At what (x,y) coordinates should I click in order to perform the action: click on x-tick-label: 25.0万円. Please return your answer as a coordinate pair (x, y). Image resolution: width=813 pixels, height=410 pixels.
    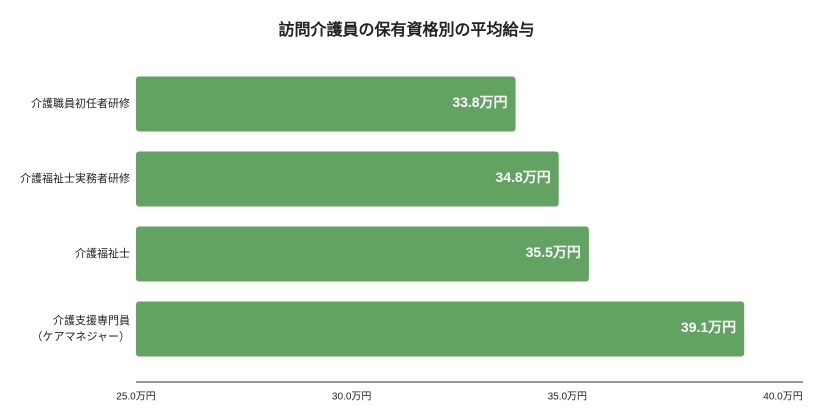
    Looking at the image, I should click on (135, 397).